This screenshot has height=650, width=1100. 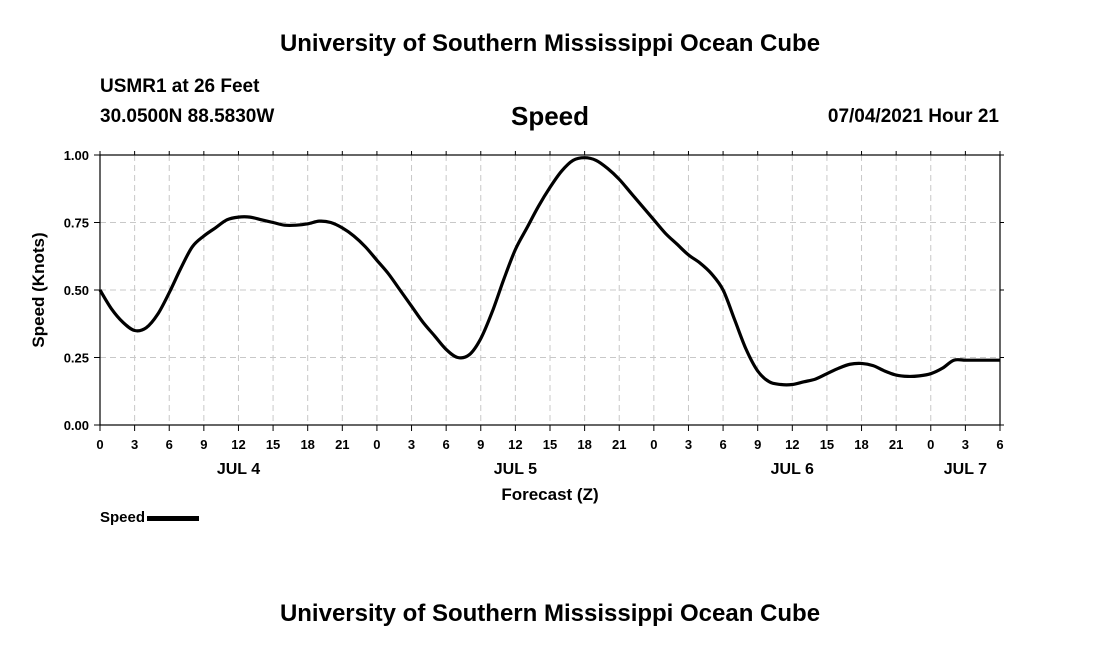 What do you see at coordinates (792, 469) in the screenshot?
I see `x-day-label: JUL 6` at bounding box center [792, 469].